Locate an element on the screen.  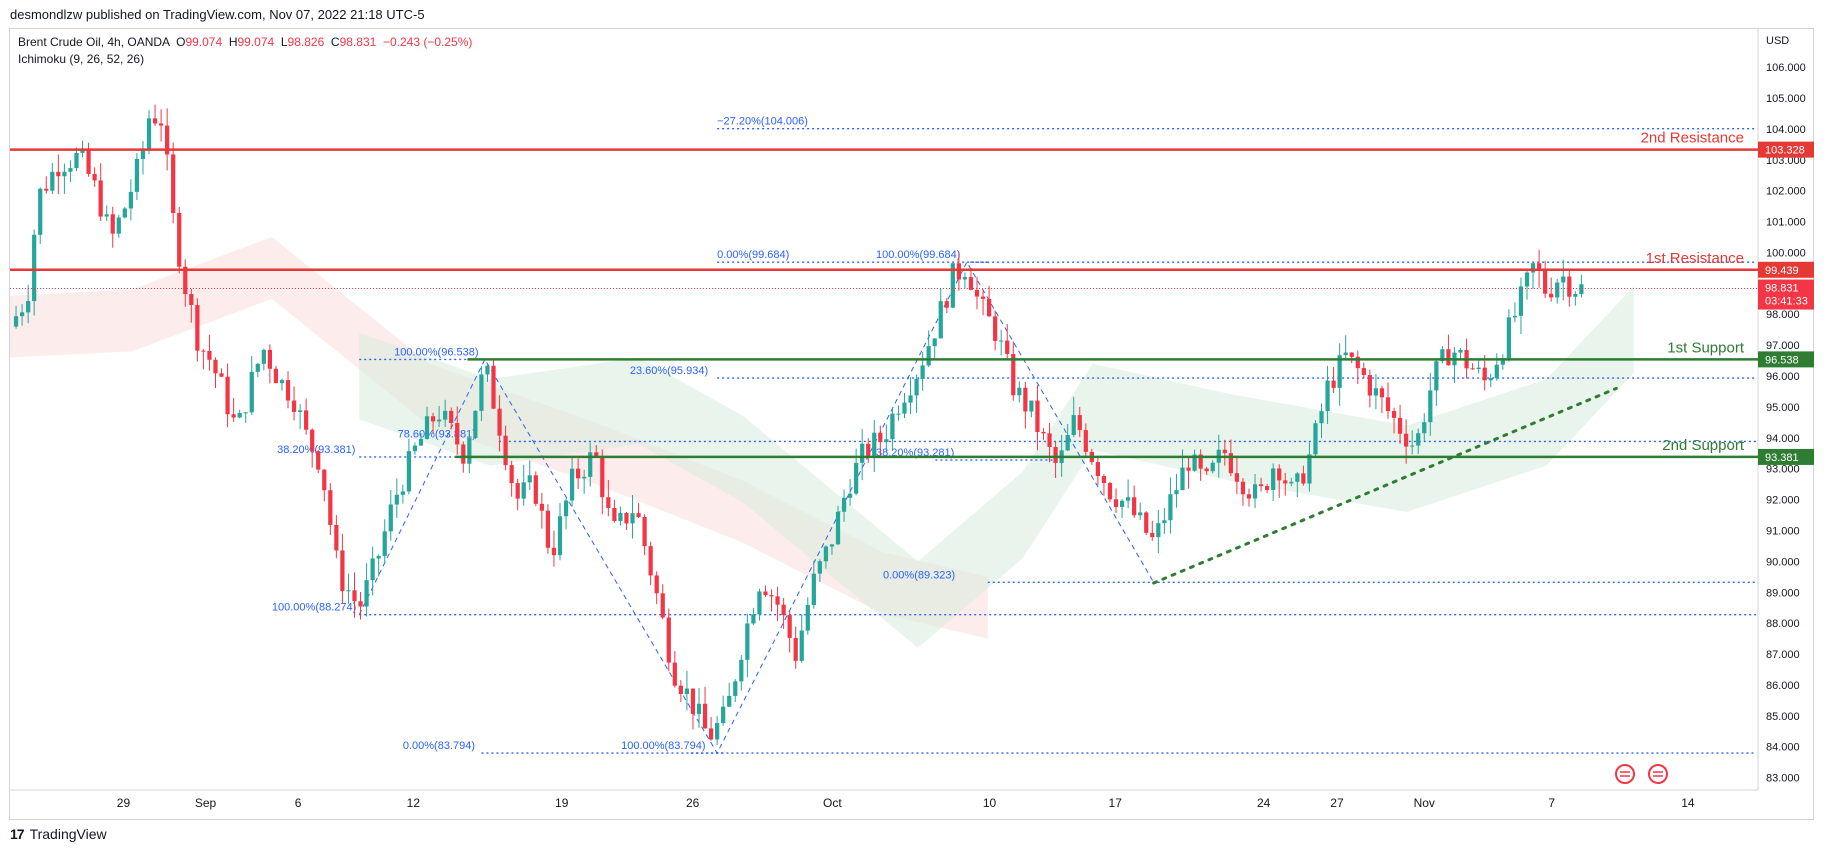
change-value: −0.243 (−0.25%) is located at coordinates (427, 42).